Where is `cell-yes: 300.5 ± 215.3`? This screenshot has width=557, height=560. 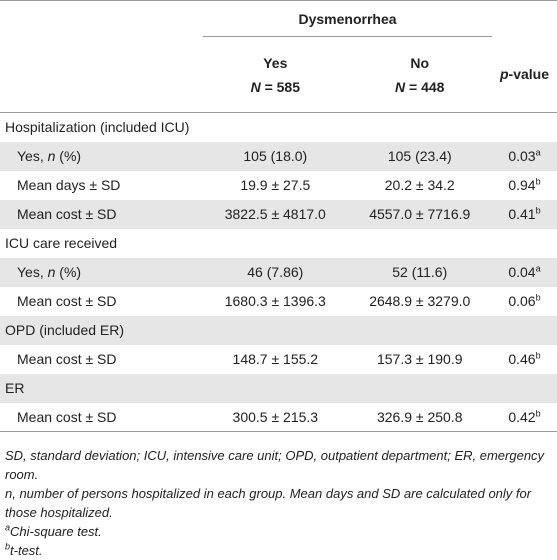
cell-yes: 300.5 ± 215.3 is located at coordinates (275, 416).